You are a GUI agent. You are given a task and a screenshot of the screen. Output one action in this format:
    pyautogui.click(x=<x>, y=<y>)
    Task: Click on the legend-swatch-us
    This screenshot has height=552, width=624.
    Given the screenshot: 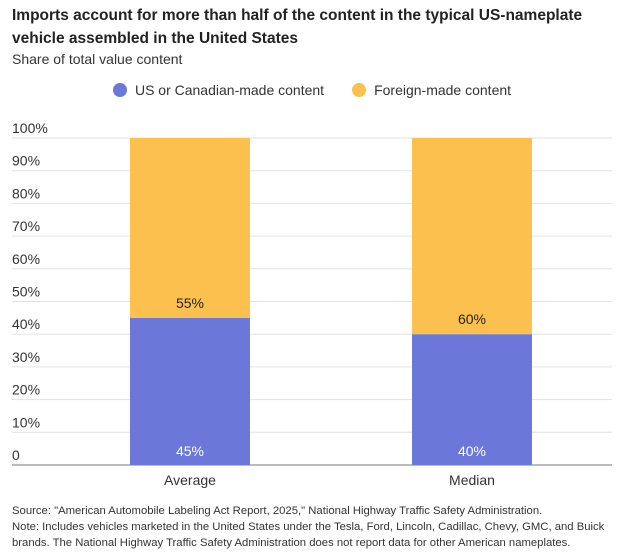 What is the action you would take?
    pyautogui.click(x=119, y=90)
    